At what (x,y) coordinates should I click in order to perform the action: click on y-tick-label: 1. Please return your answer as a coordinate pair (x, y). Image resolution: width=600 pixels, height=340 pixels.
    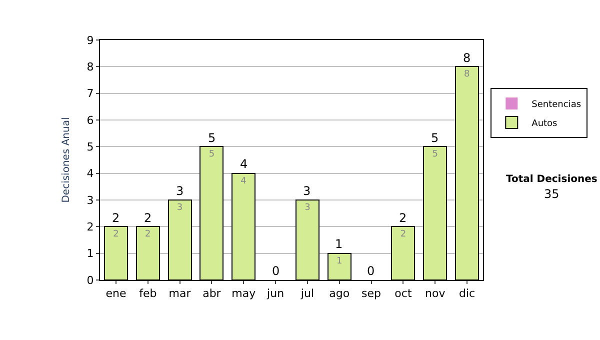
    Looking at the image, I should click on (90, 253).